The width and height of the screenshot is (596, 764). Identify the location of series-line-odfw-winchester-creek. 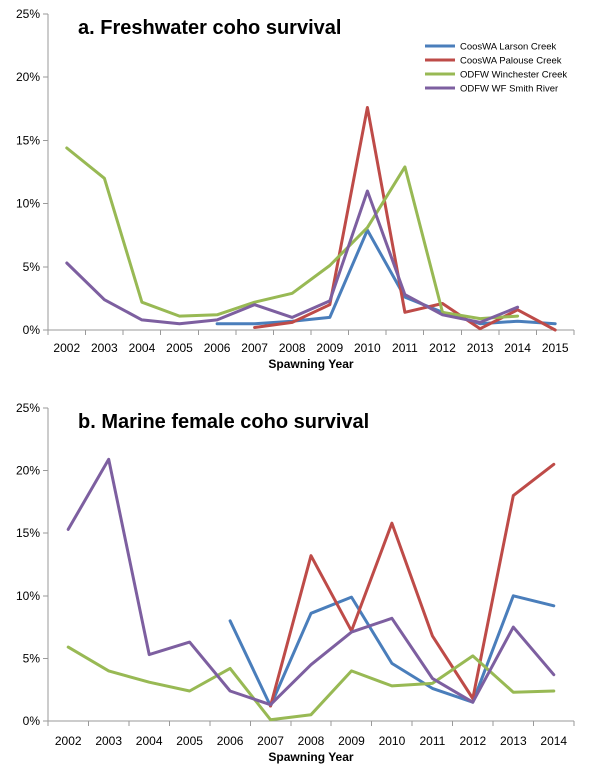
(311, 683).